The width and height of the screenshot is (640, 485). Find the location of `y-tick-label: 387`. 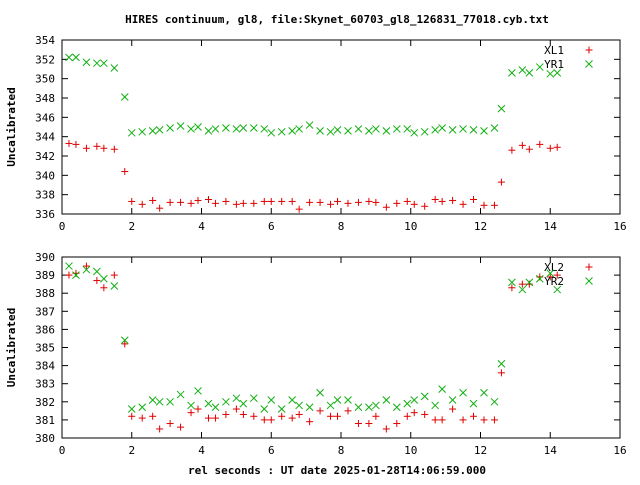

y-tick-label: 387 is located at coordinates (45, 311).